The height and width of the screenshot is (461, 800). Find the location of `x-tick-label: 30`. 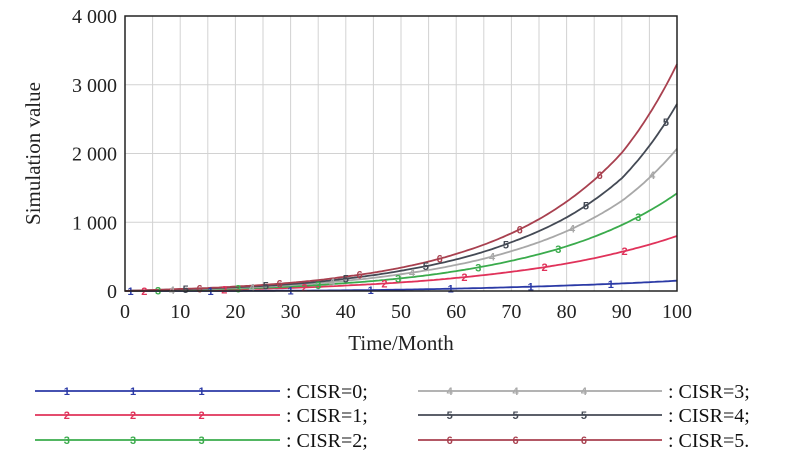

x-tick-label: 30 is located at coordinates (291, 312).